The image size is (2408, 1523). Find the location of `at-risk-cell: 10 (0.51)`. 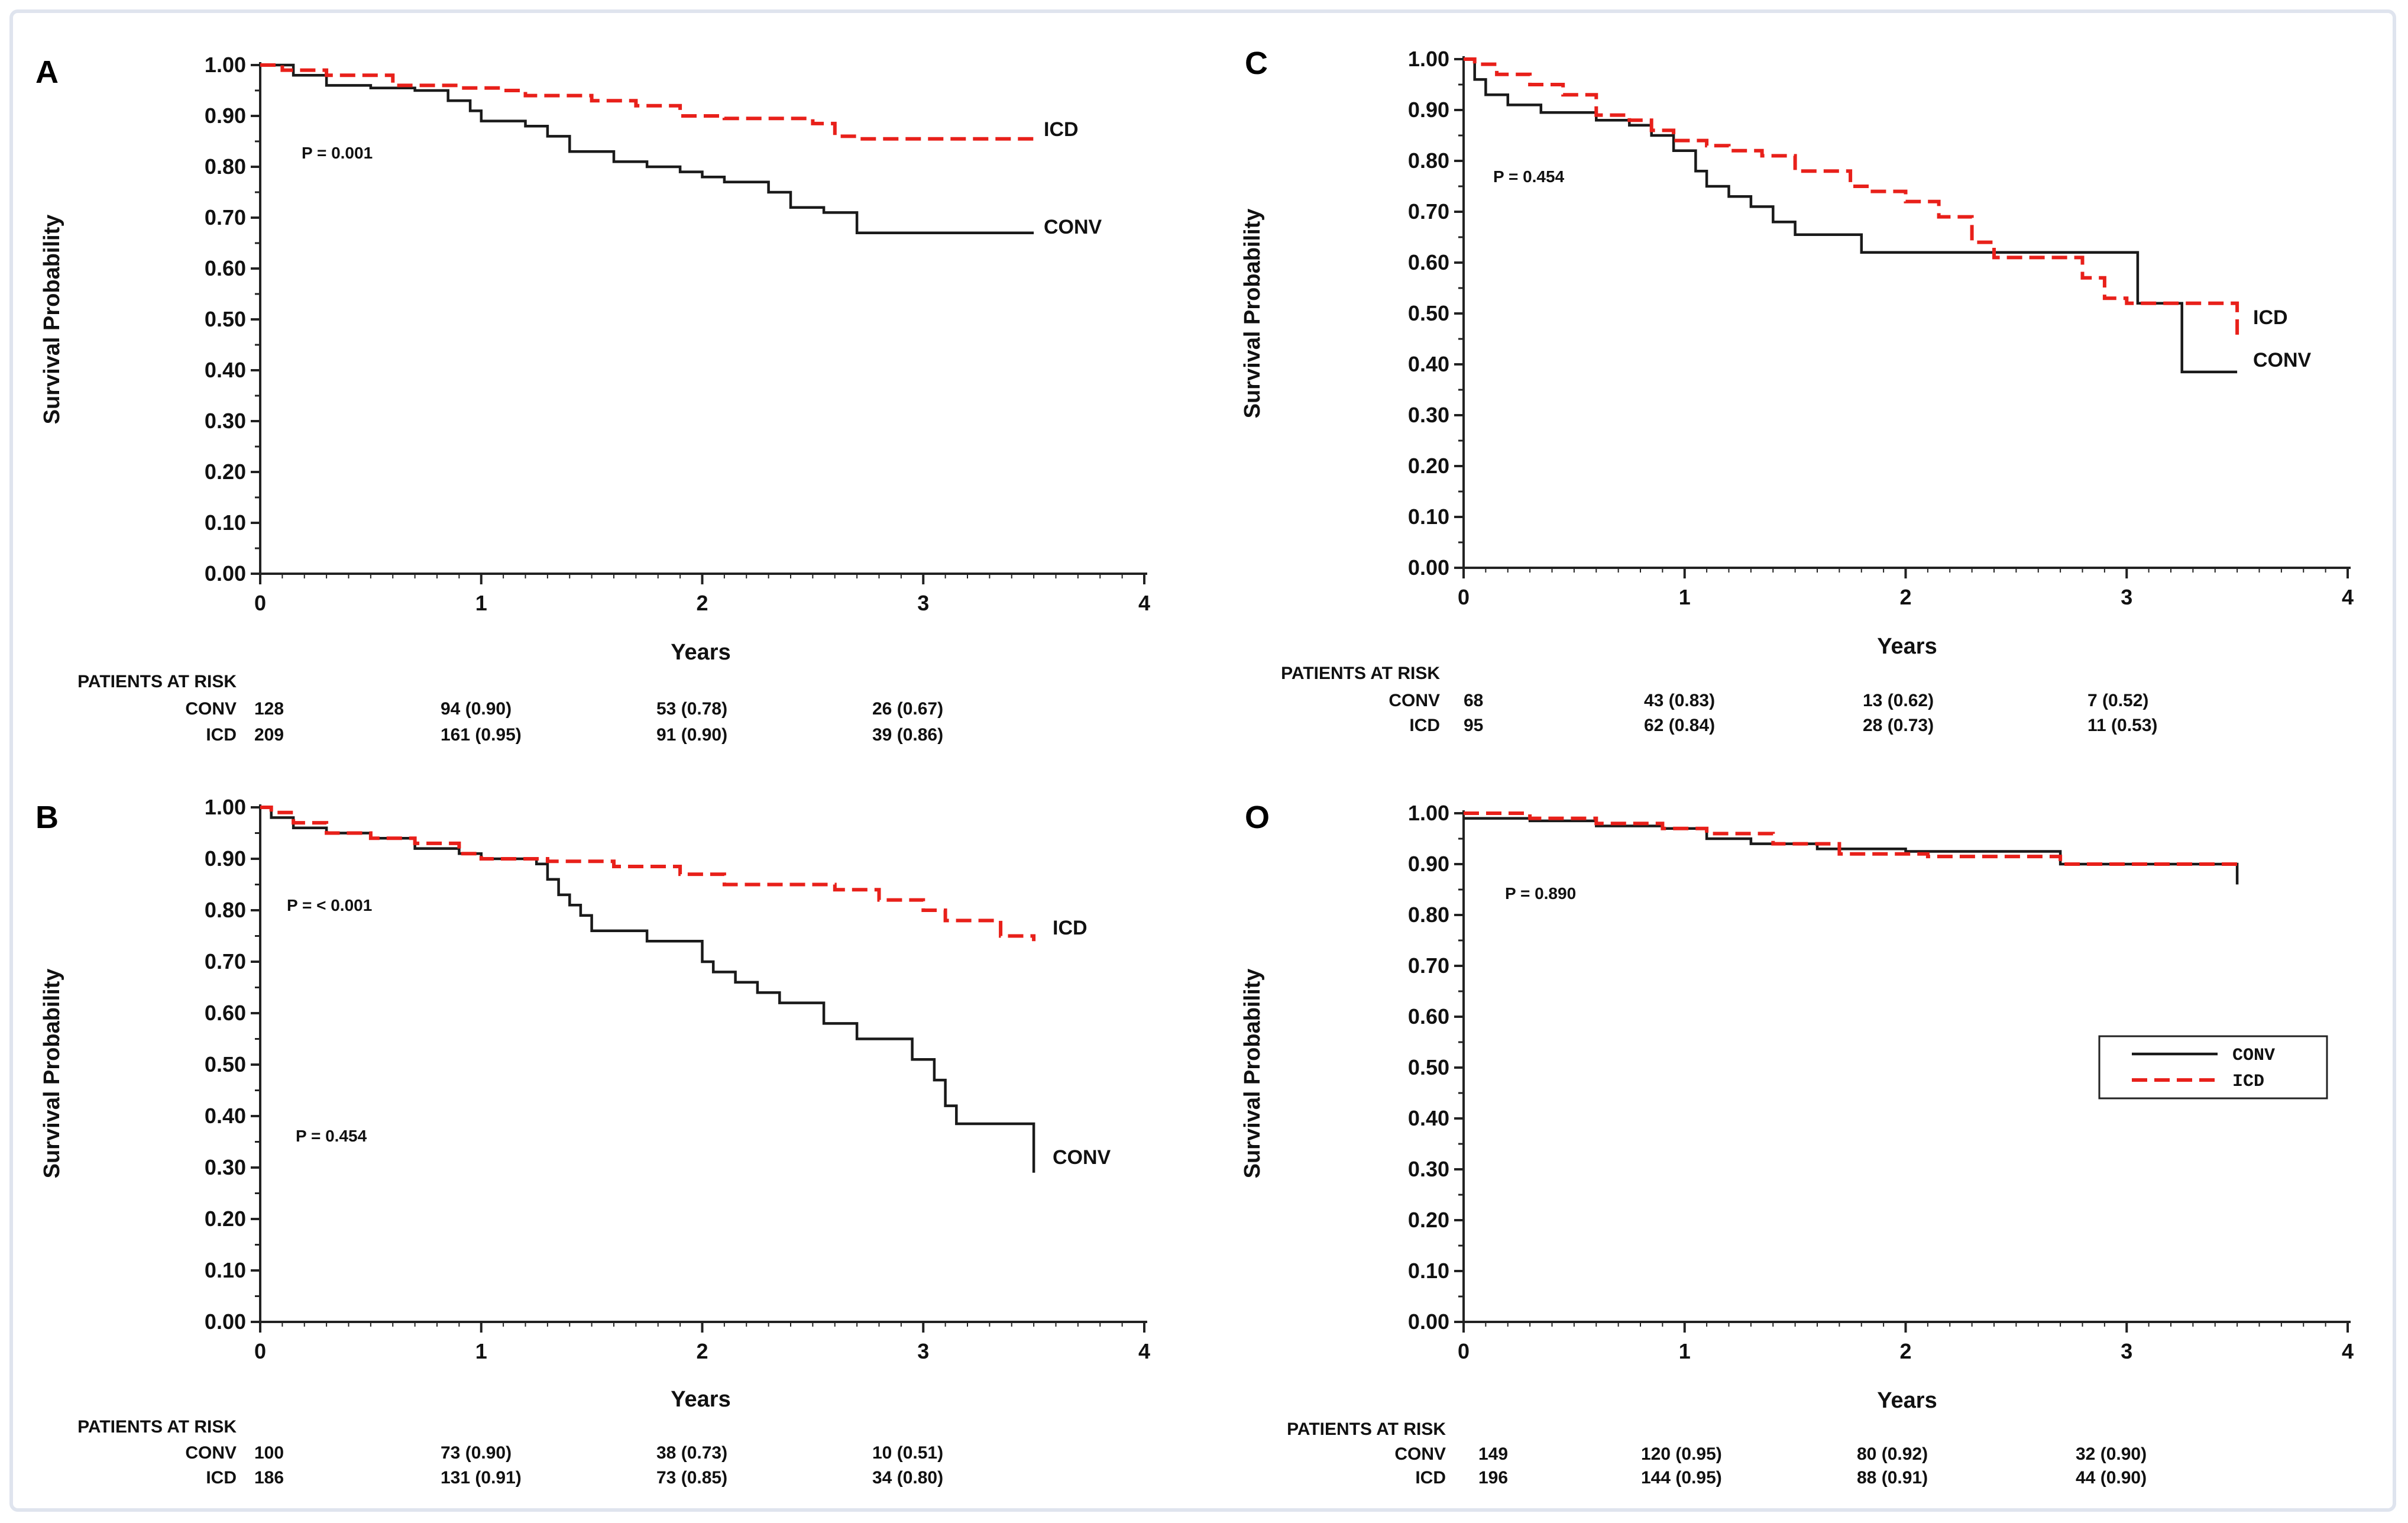

at-risk-cell: 10 (0.51) is located at coordinates (907, 1453).